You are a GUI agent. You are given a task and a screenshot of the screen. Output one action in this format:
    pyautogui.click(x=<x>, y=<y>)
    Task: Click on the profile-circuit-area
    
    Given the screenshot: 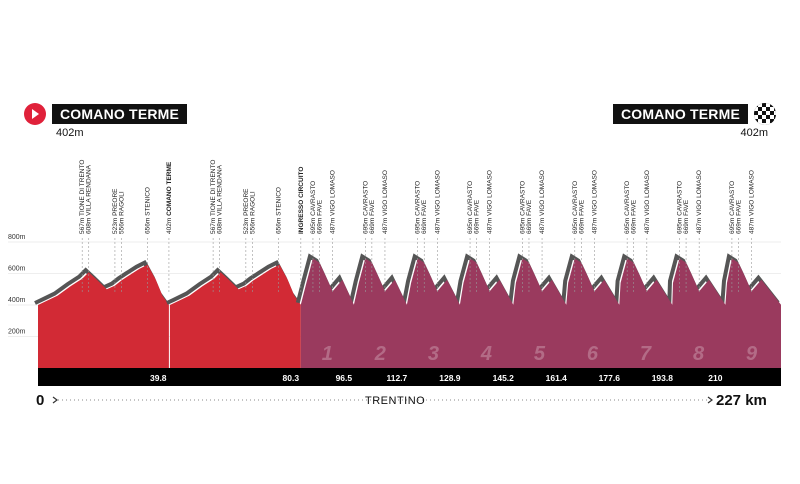 What is the action you would take?
    pyautogui.click(x=540, y=313)
    